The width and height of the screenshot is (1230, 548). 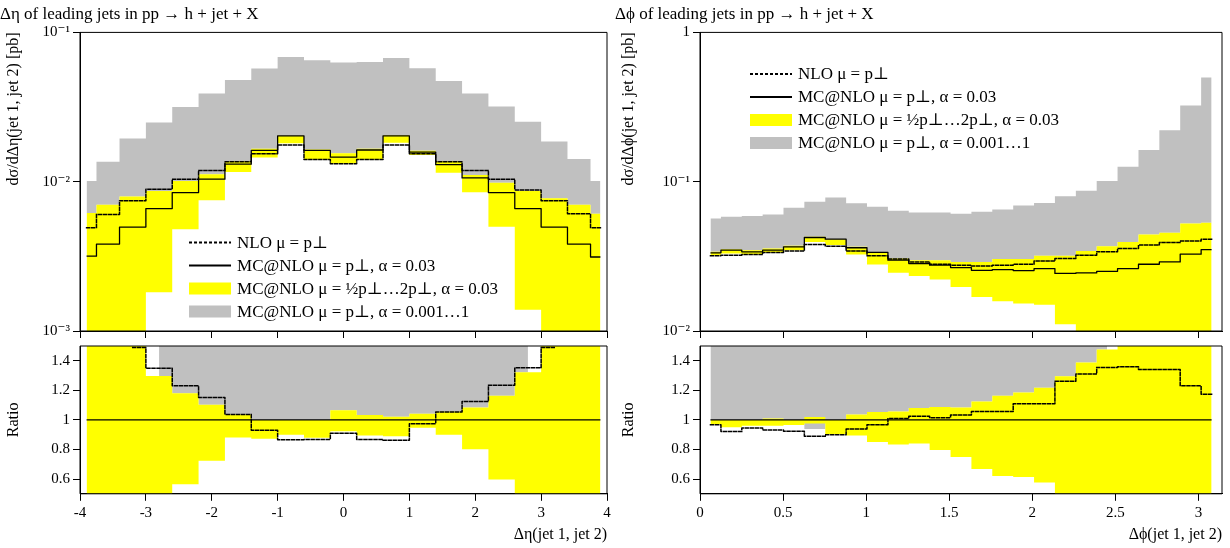 What do you see at coordinates (949, 511) in the screenshot?
I see `x-tick-label: 1.5` at bounding box center [949, 511].